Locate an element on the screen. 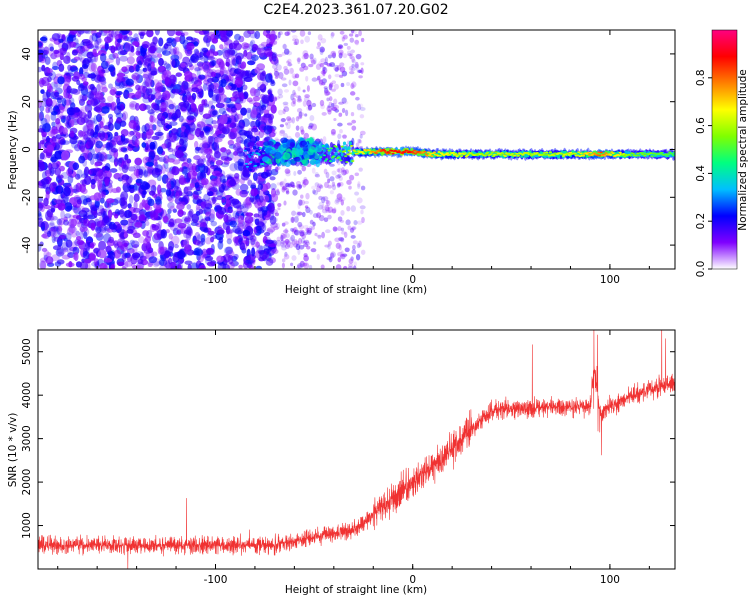 Image resolution: width=750 pixels, height=600 pixels. spectrogram-cell-1966 is located at coordinates (143, 203).